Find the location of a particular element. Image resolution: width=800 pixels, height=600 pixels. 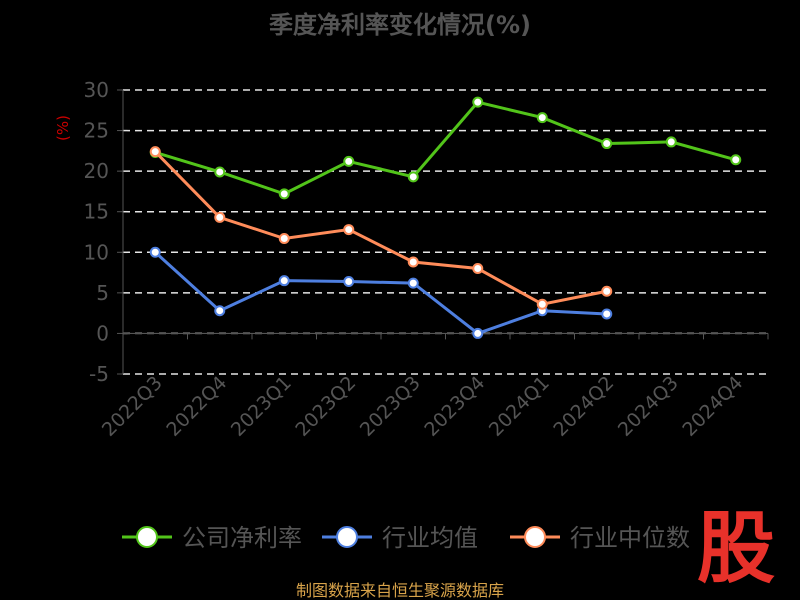

y-axis-ticks: 30 25 20 15 10 5 0 -5 is located at coordinates (96, 232).